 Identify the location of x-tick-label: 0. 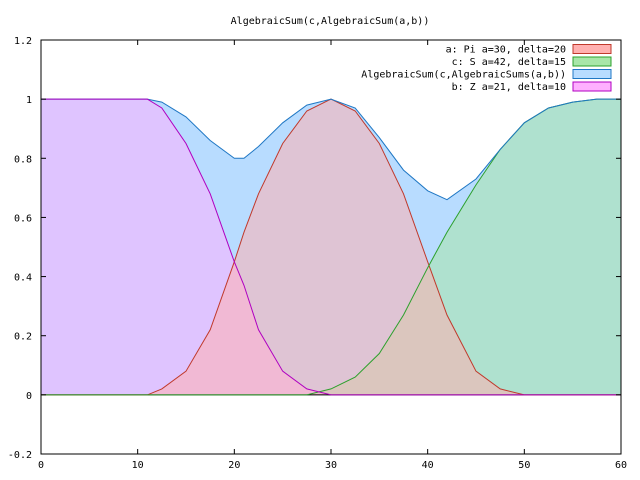
(41, 465).